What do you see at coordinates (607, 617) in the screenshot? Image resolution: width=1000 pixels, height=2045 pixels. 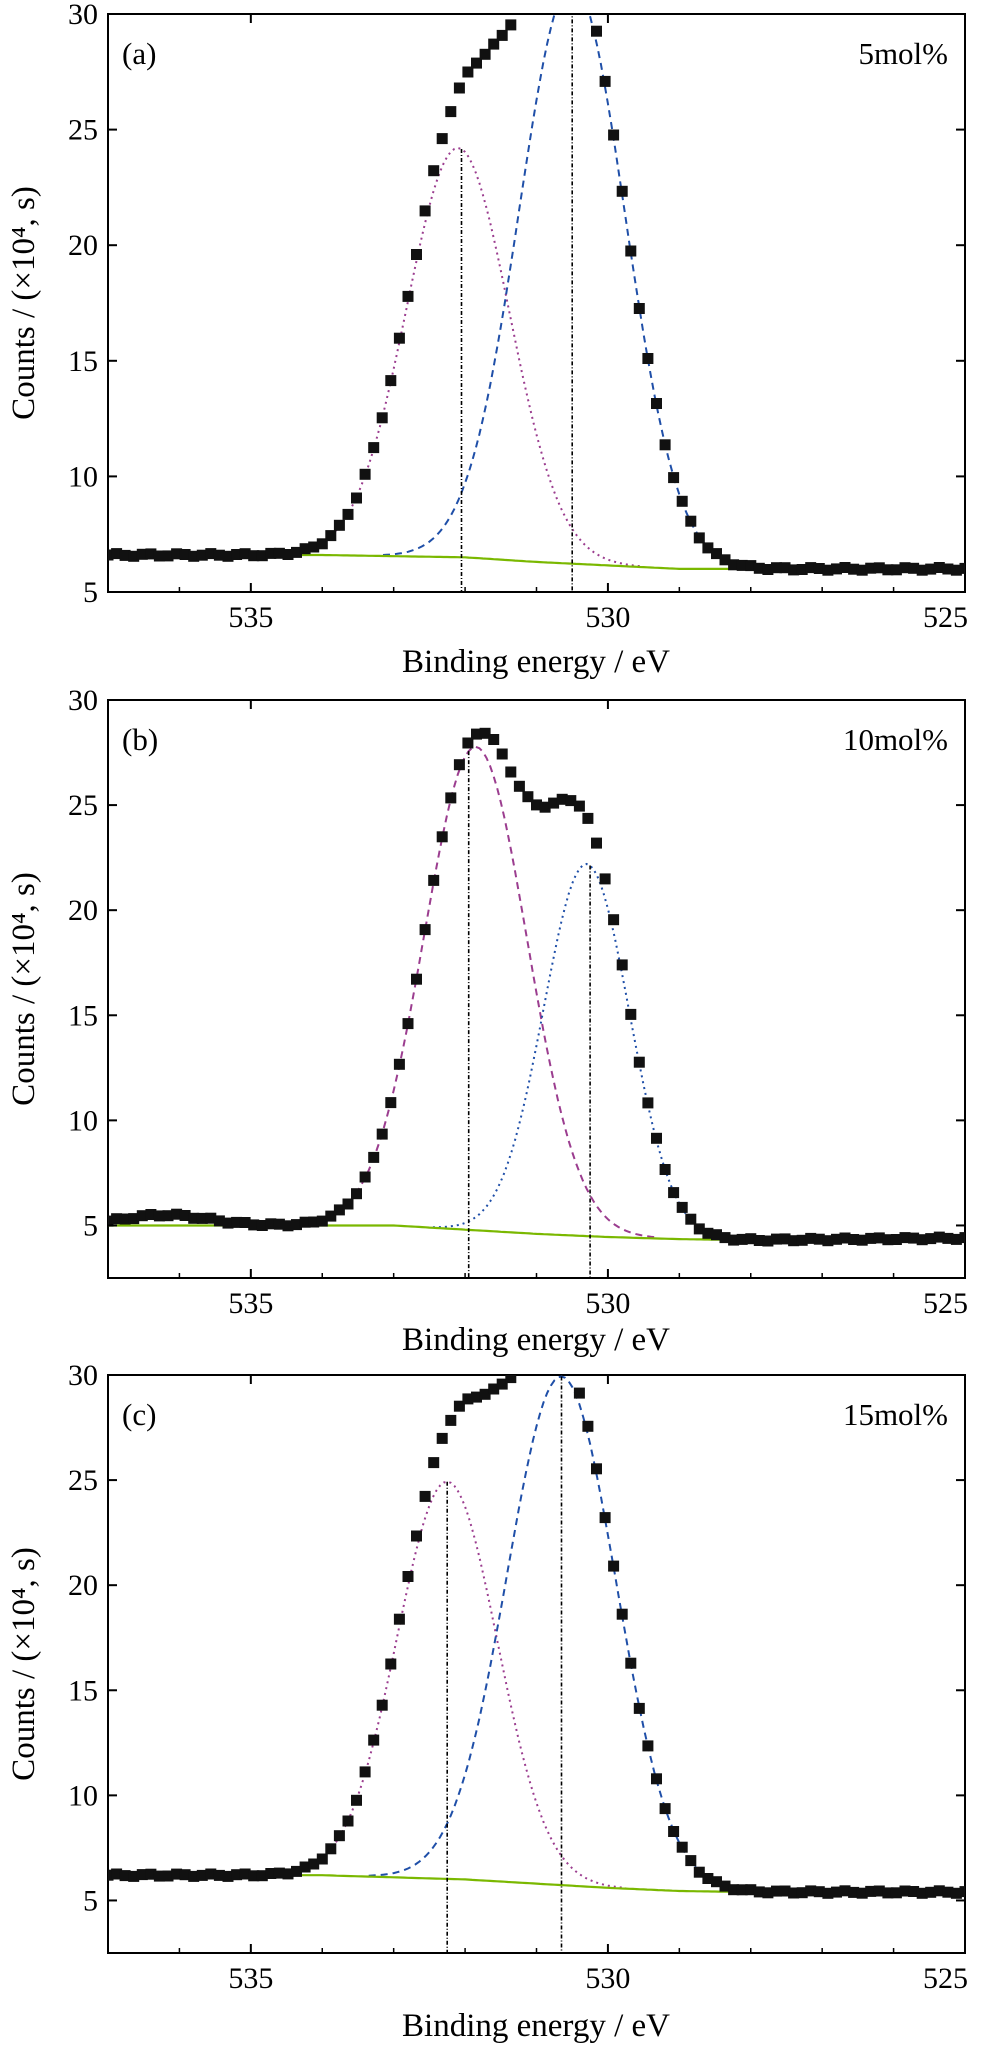 I see `x-tick-label: 530` at bounding box center [607, 617].